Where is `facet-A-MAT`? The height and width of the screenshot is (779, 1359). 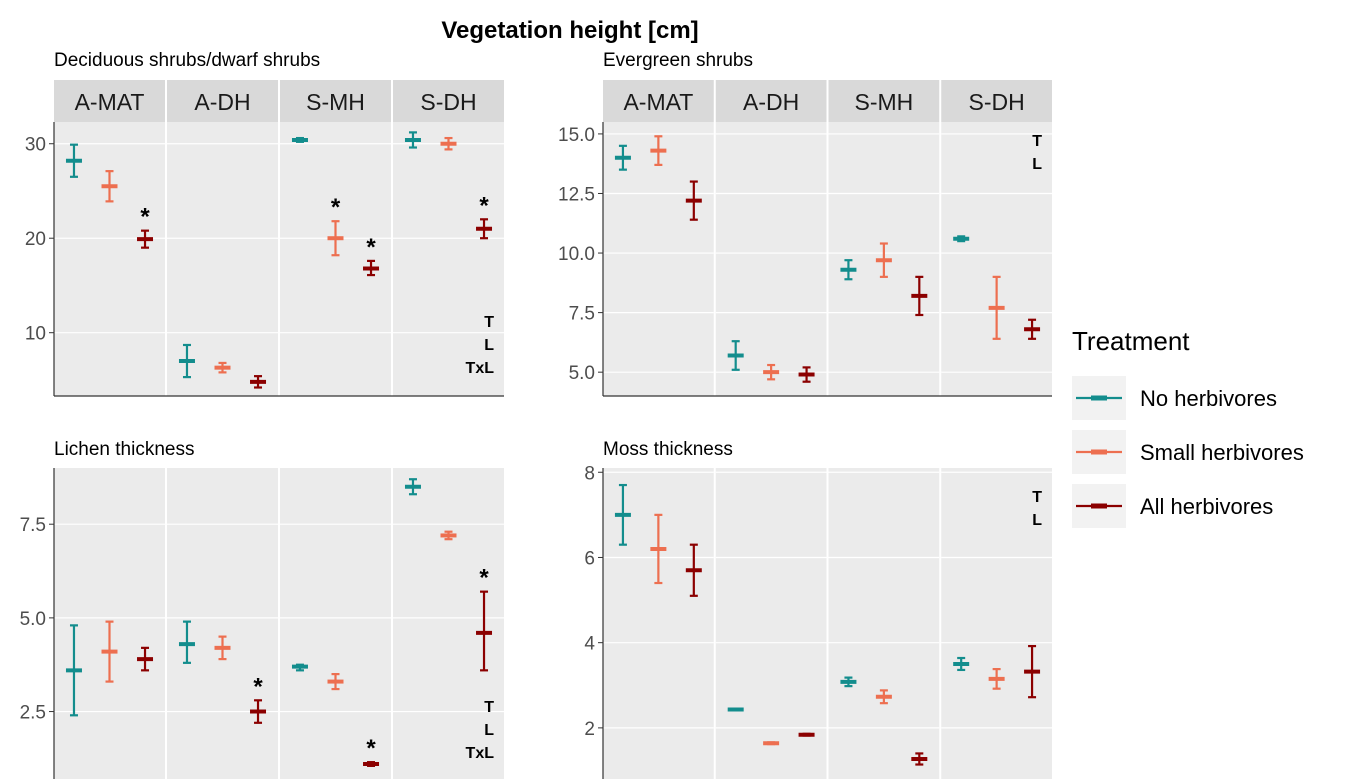 facet-A-MAT is located at coordinates (109, 623).